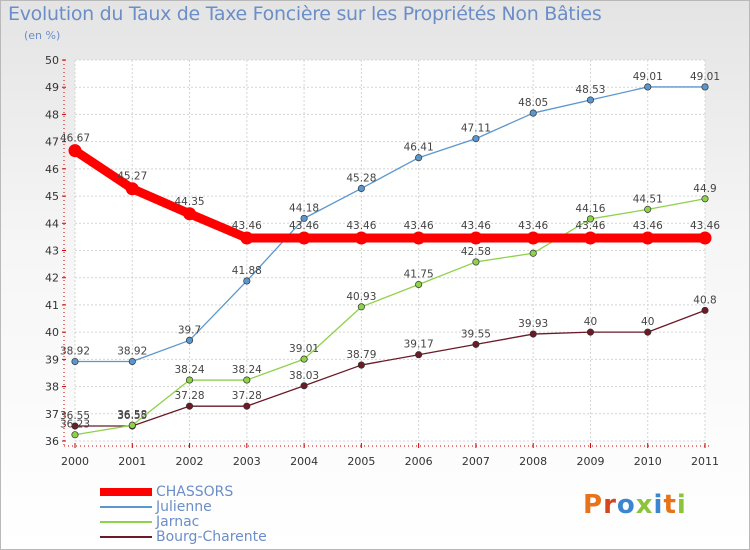  What do you see at coordinates (178, 522) in the screenshot?
I see `legend-label: Jarnac` at bounding box center [178, 522].